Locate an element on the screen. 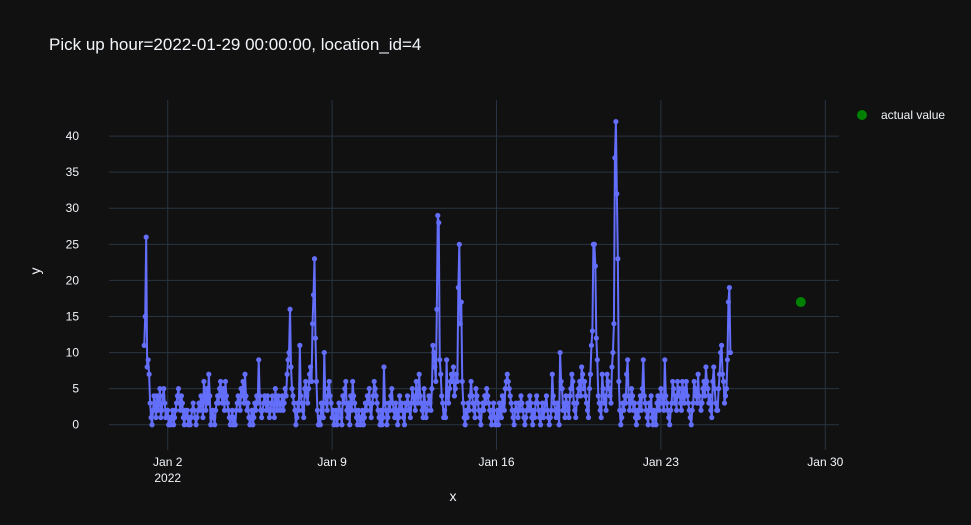 This screenshot has height=525, width=971. y-tick-label: 0 is located at coordinates (75, 425).